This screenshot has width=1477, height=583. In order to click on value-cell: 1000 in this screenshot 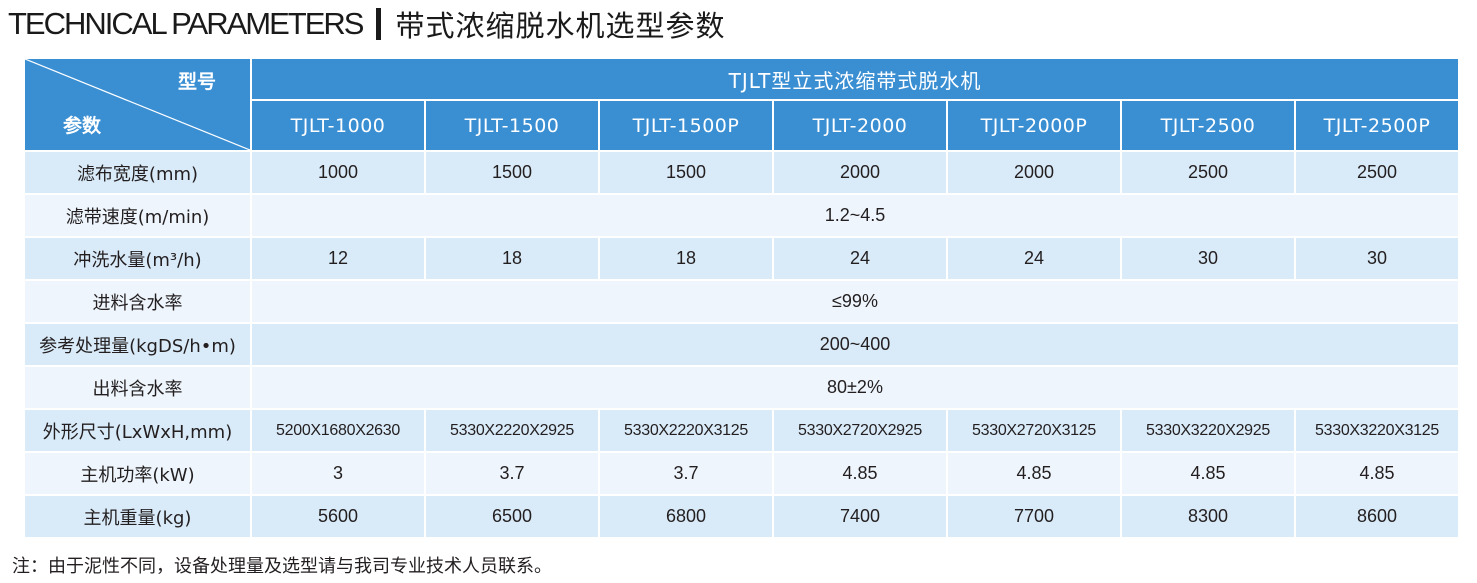, I will do `click(338, 172)`.